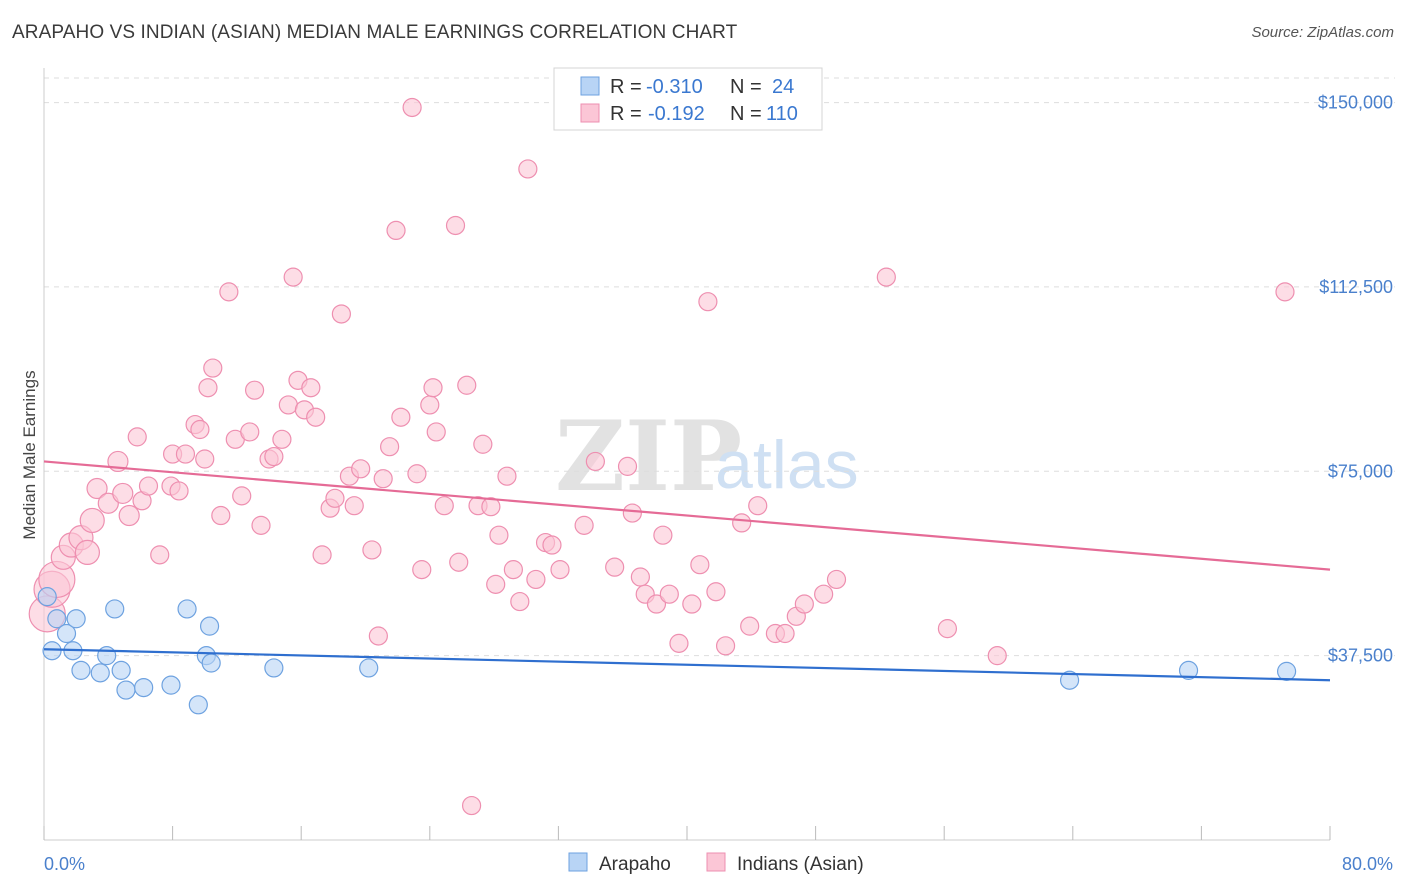 The height and width of the screenshot is (892, 1406). I want to click on legend-n-value-indian: 110, so click(782, 114).